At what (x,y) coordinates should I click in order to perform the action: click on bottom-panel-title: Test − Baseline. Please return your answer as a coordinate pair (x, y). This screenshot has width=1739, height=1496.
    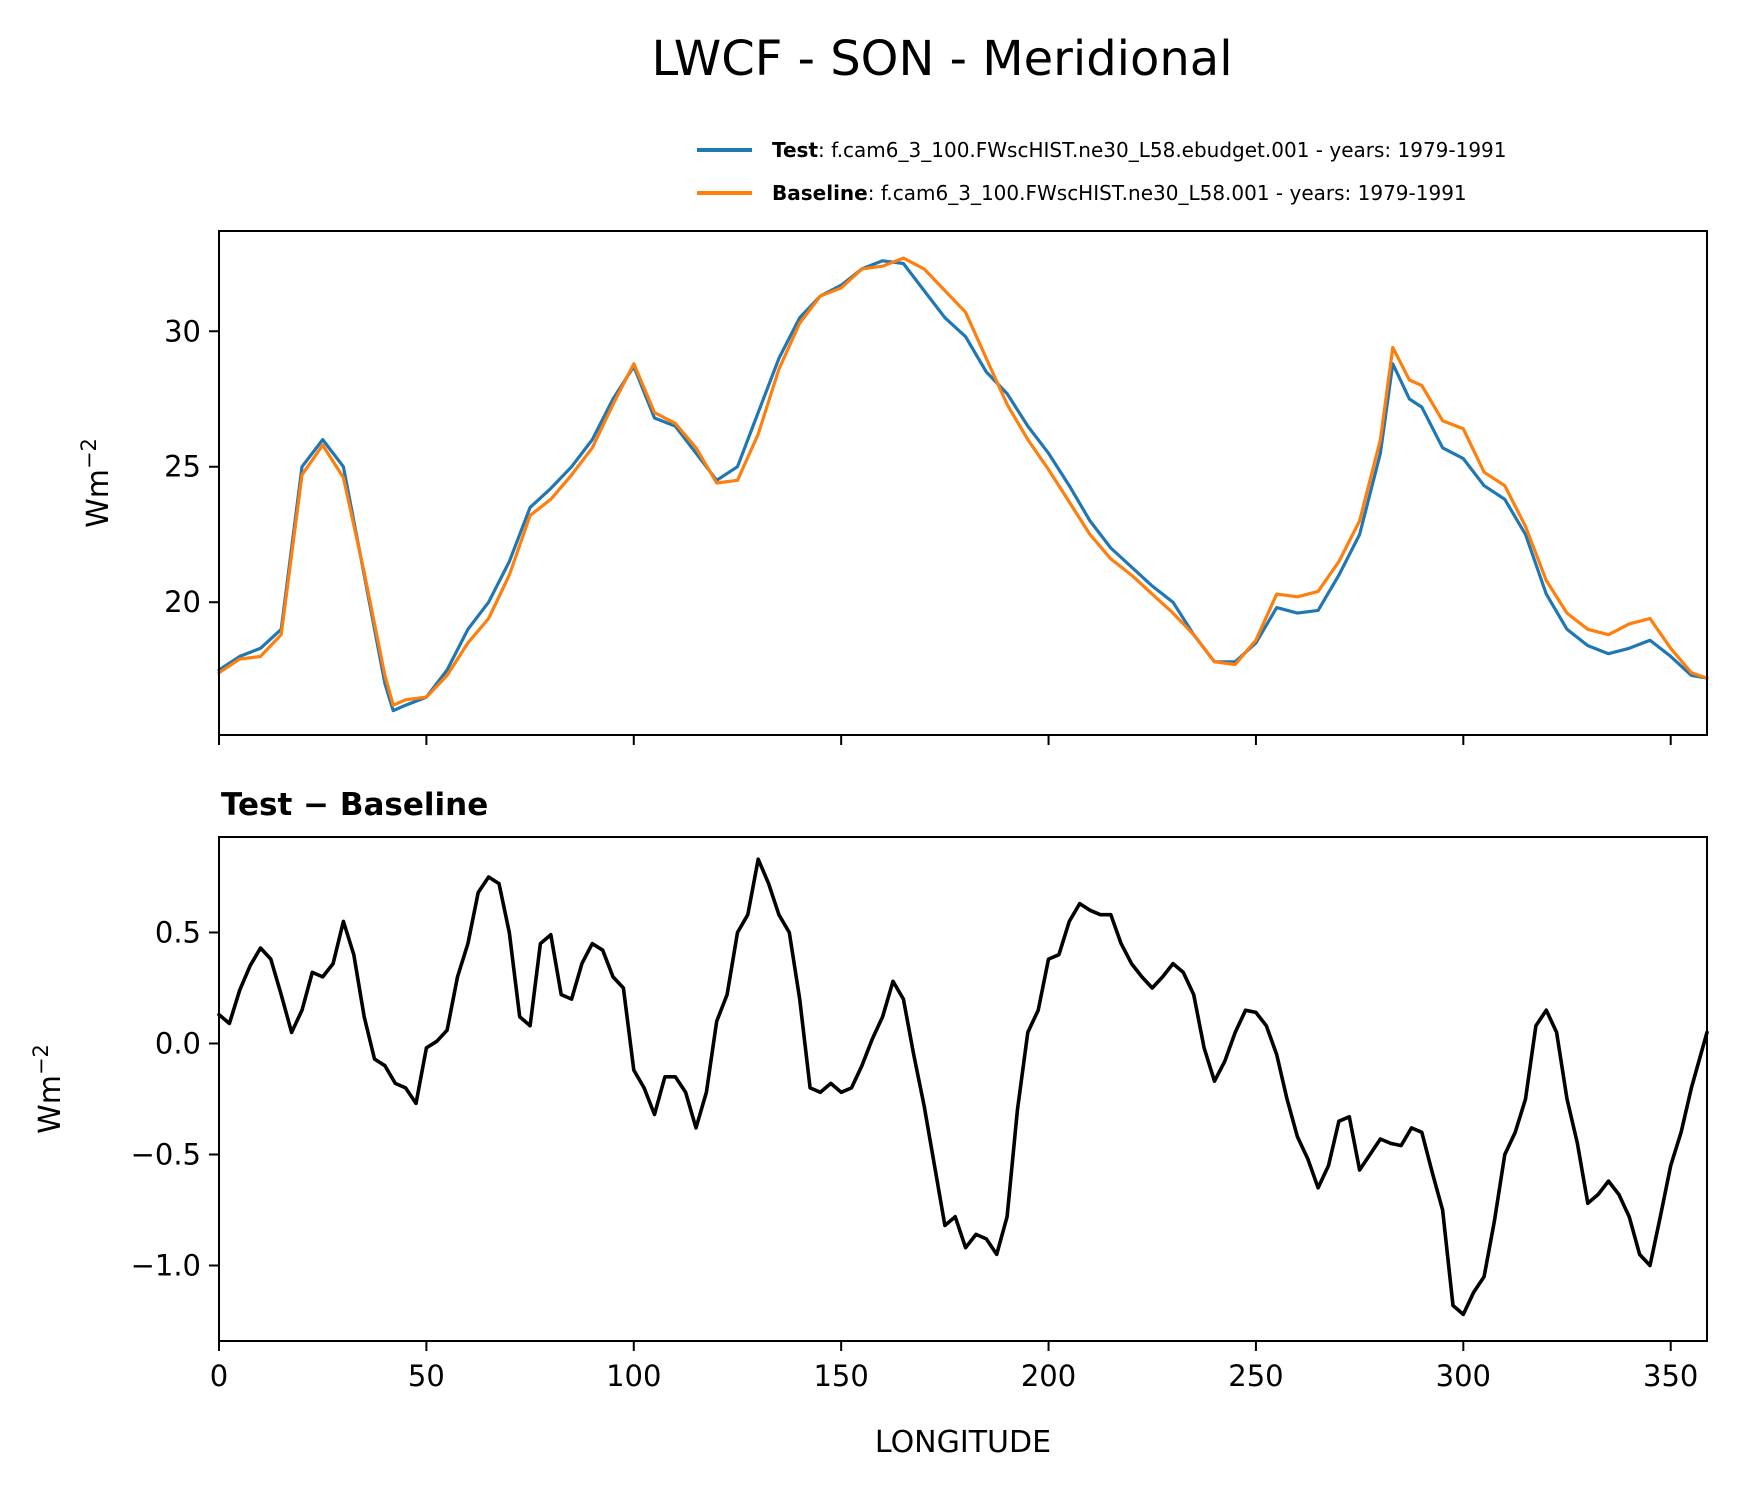
    Looking at the image, I should click on (354, 805).